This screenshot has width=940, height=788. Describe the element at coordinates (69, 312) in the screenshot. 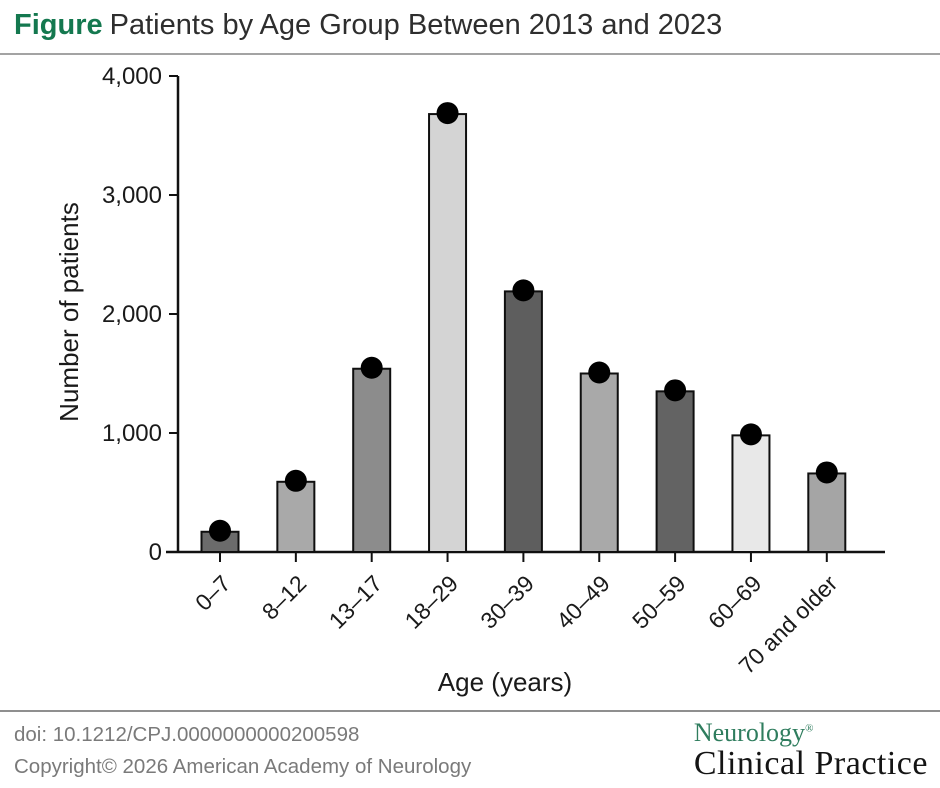

I see `y-axis-title: Number of patients` at that location.